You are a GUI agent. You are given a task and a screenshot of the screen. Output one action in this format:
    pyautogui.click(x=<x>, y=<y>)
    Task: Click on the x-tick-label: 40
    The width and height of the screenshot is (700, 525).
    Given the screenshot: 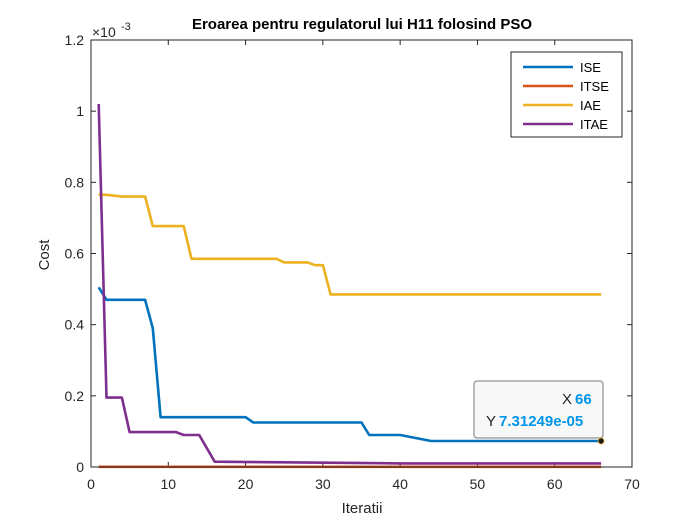 What is the action you would take?
    pyautogui.click(x=400, y=484)
    